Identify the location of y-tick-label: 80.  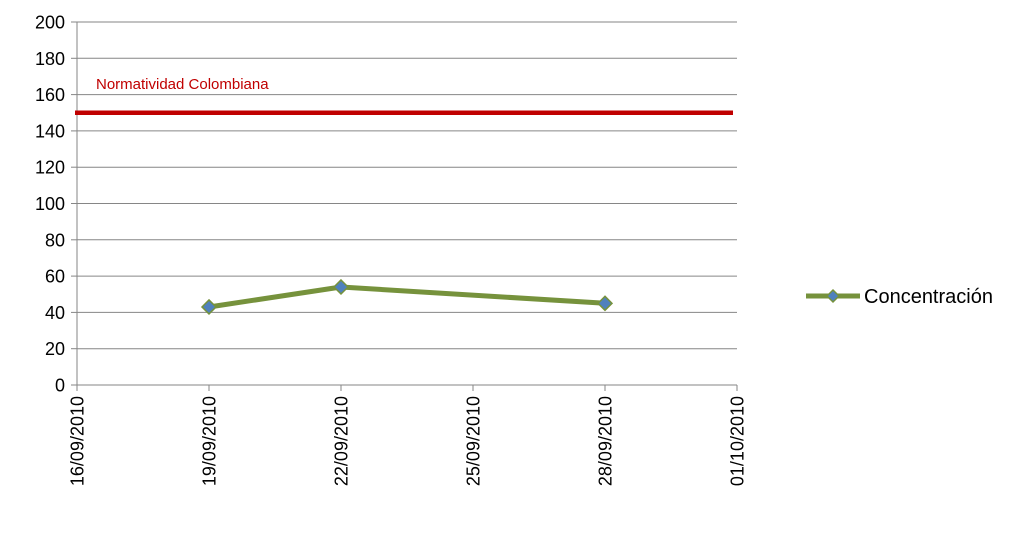
(55, 240).